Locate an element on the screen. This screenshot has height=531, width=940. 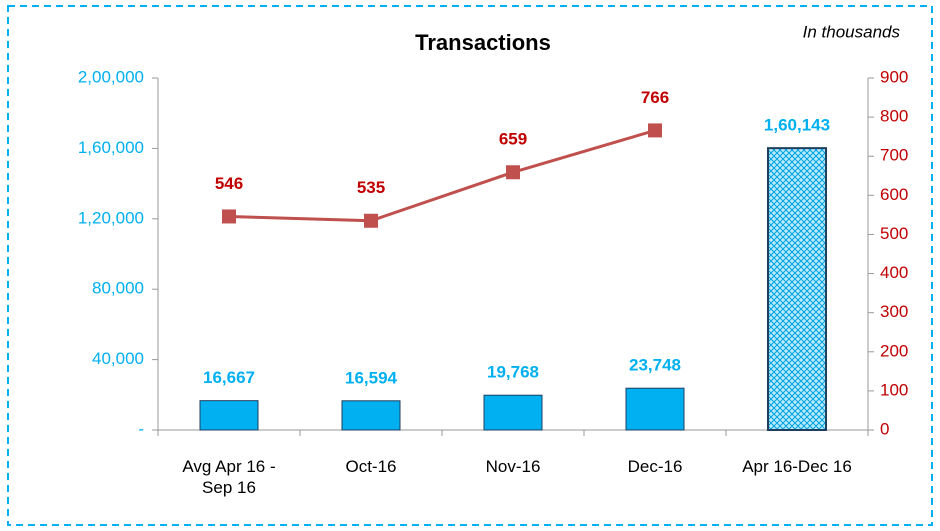
chart-title: Transactions is located at coordinates (483, 42).